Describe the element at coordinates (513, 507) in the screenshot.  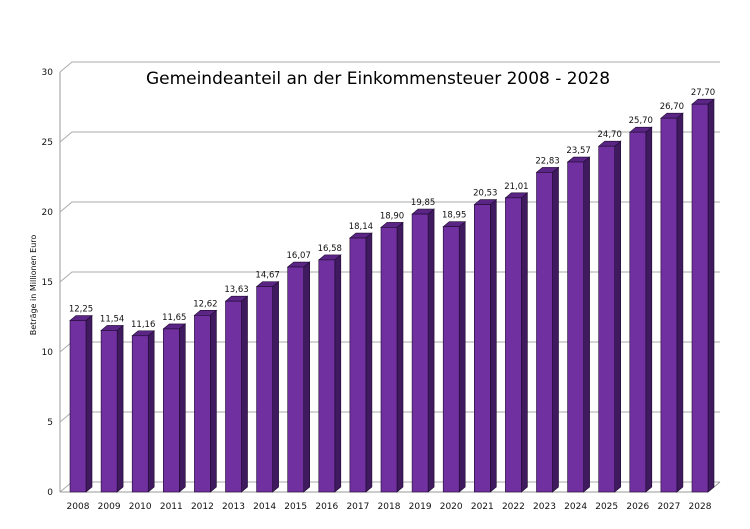
I see `x-tick-label: 2022` at that location.